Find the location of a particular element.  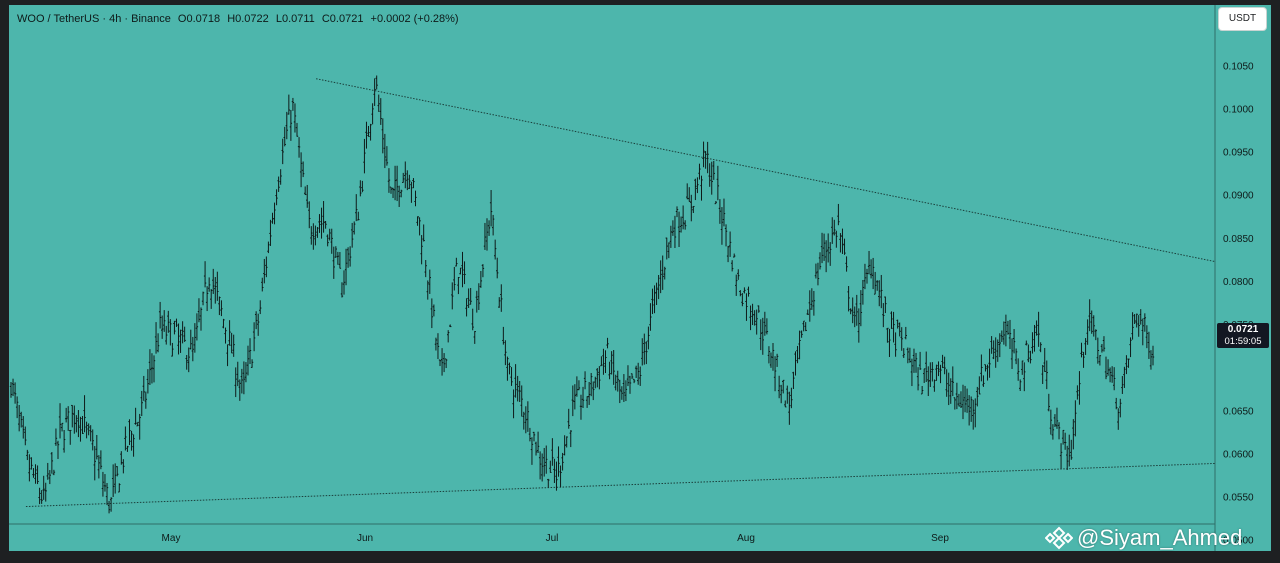

currency-button: USDT is located at coordinates (1242, 19).